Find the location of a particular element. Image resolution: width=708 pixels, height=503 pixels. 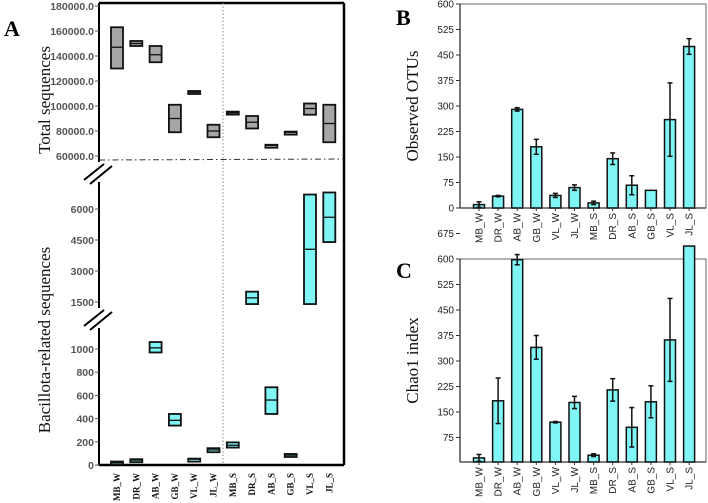

panel-label-a: A is located at coordinates (12, 28).